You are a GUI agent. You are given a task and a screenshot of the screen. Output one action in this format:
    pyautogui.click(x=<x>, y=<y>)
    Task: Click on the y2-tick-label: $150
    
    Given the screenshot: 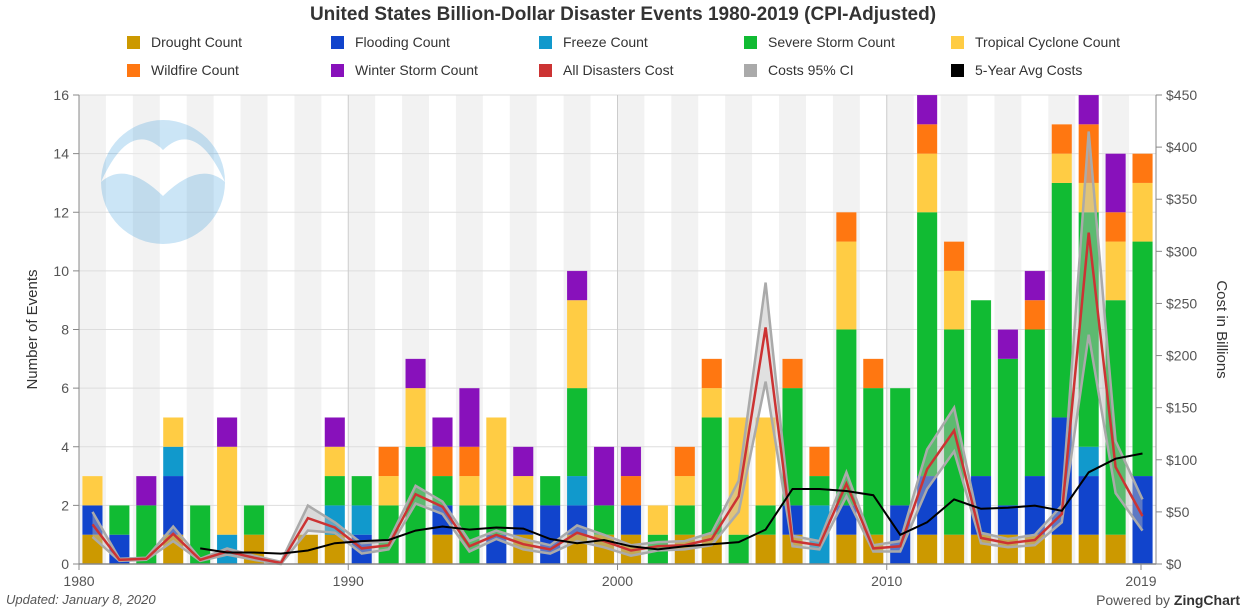 What is the action you would take?
    pyautogui.click(x=1181, y=408)
    